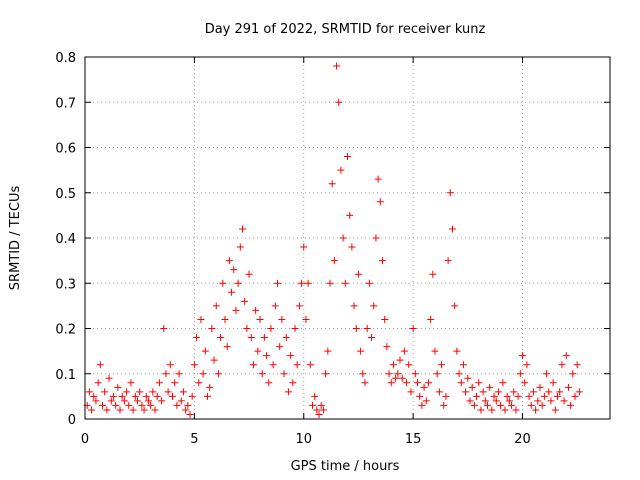 This screenshot has height=480, width=640. I want to click on y-tick-label: 0.3, so click(65, 284).